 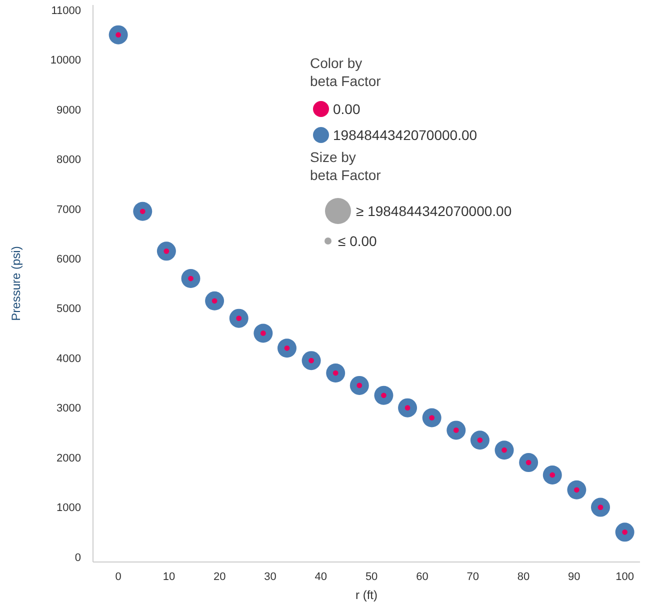 I want to click on x-tick-label: 50, so click(x=371, y=577).